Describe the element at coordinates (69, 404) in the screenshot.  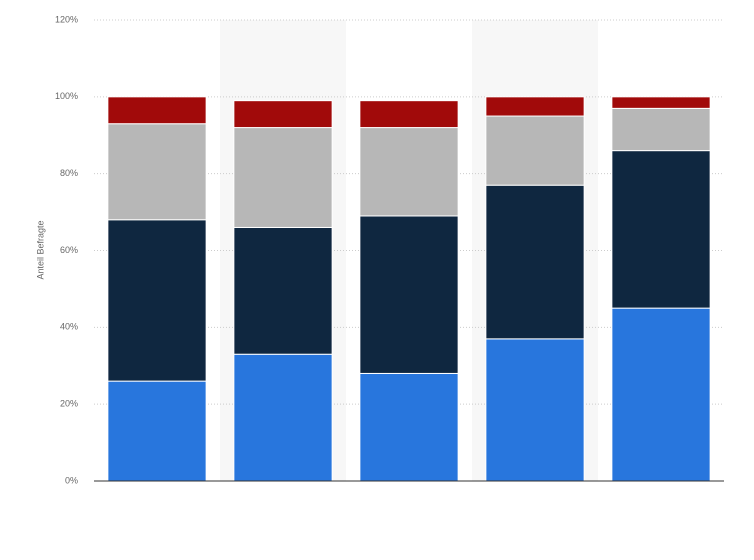
I see `y-tick-label: 20%` at that location.